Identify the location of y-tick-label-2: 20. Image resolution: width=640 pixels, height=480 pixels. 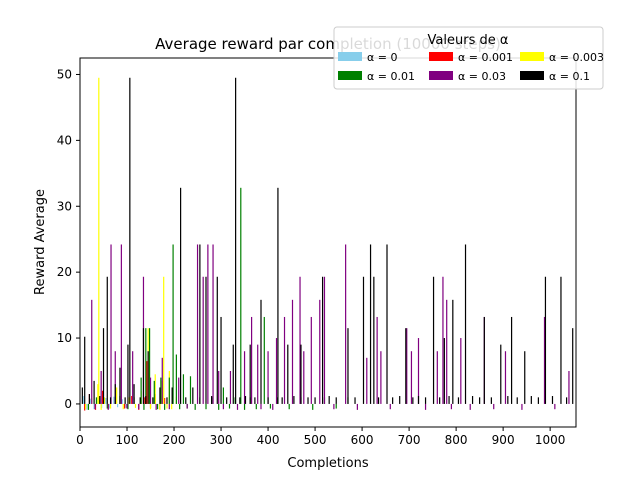
(64, 272).